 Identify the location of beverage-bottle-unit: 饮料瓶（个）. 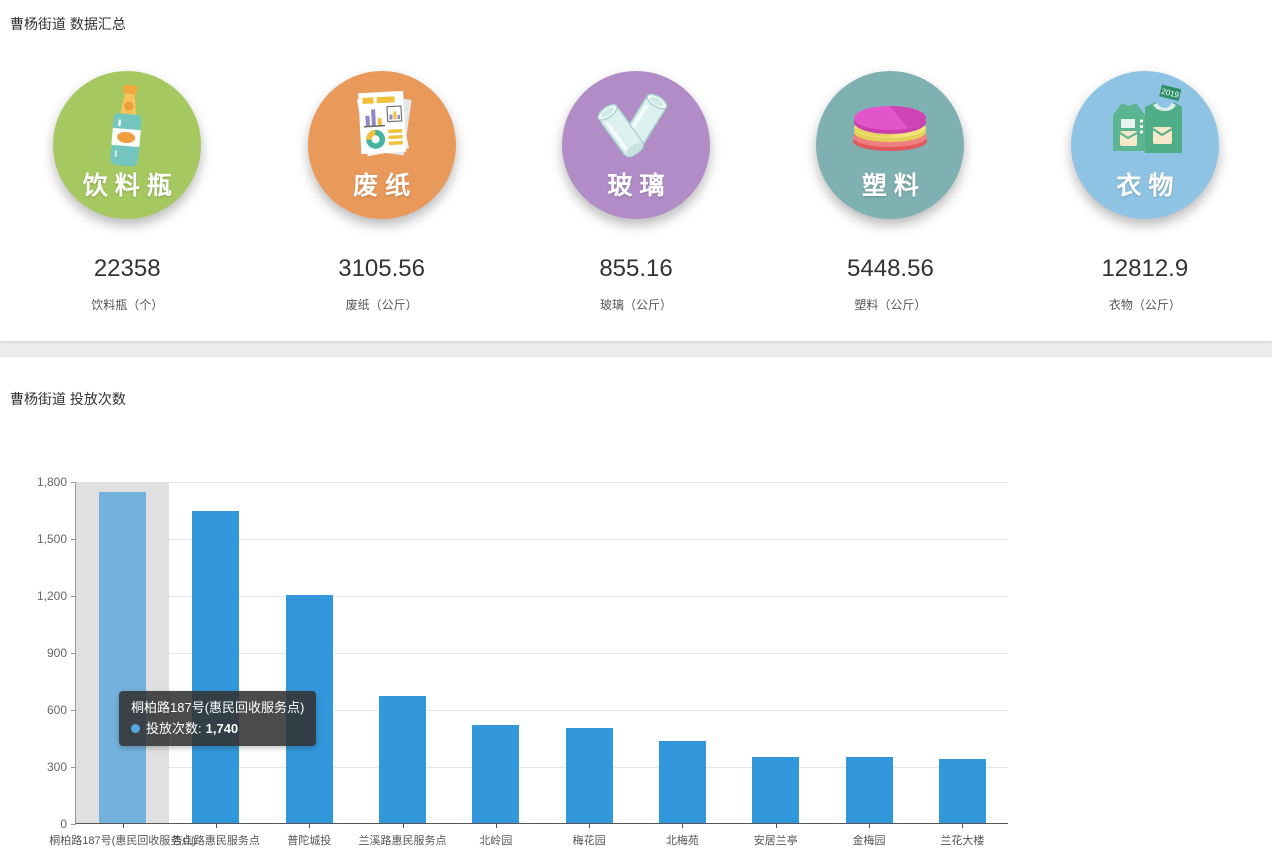
(127, 305).